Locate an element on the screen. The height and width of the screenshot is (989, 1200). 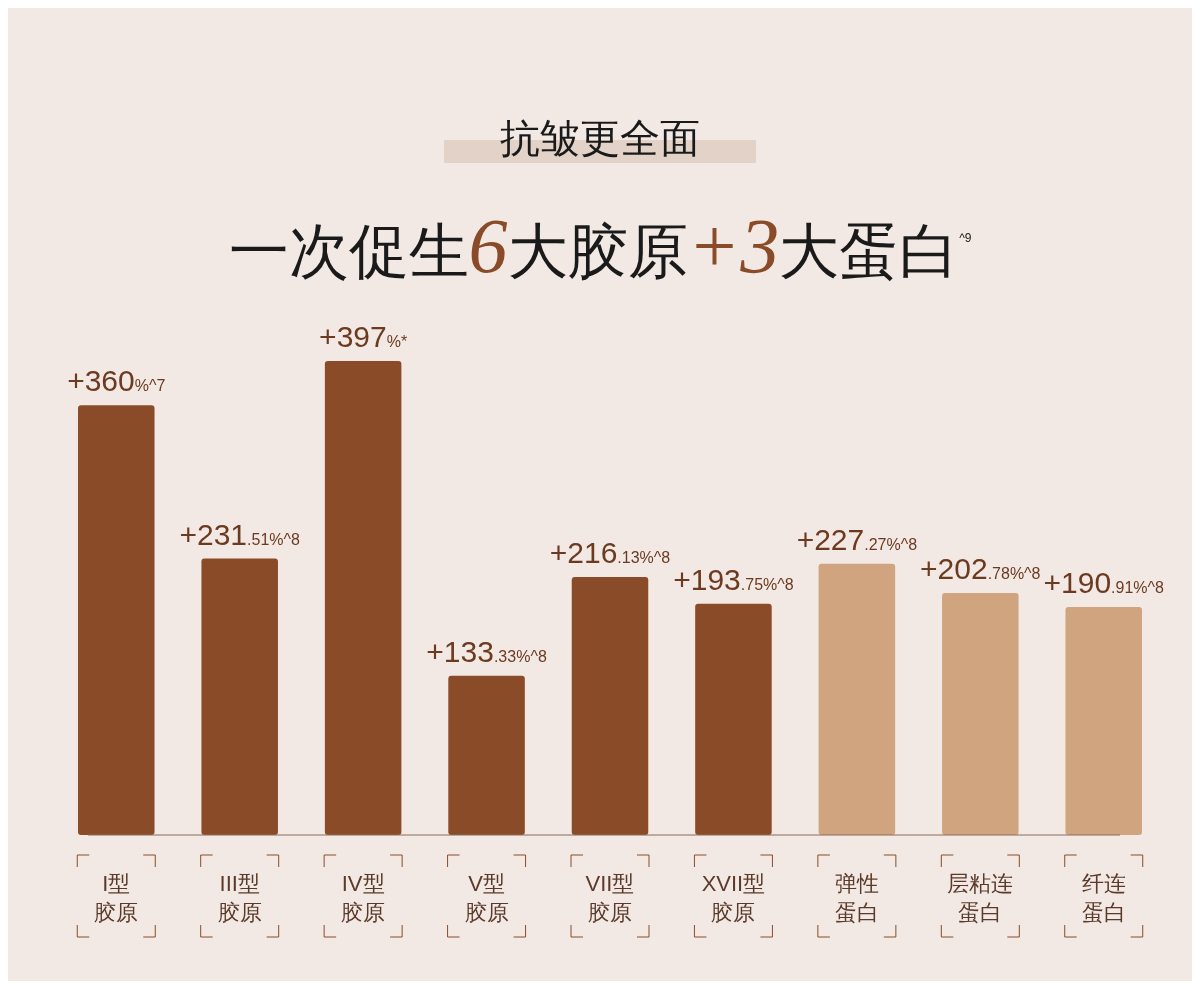
chart-subtitle: 一次促生6大胶原+3大蛋白$^{^9}$ is located at coordinates (600, 245).